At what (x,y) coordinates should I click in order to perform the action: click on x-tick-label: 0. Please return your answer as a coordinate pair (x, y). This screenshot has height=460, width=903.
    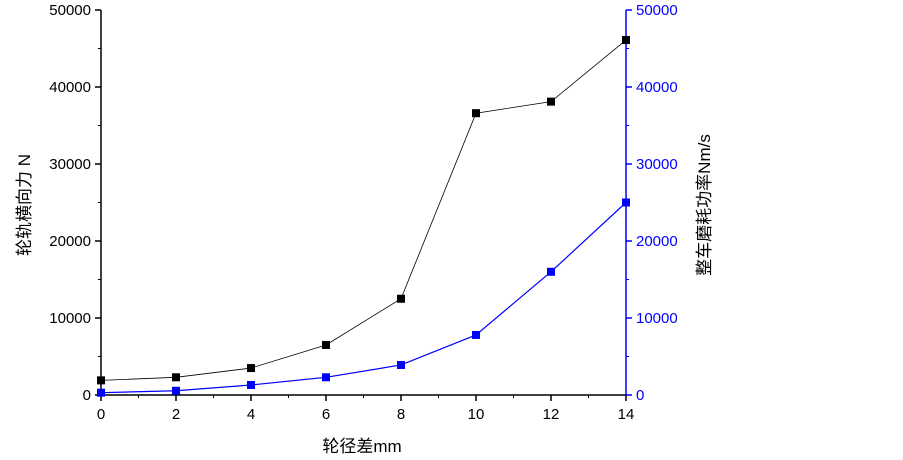
    Looking at the image, I should click on (101, 414).